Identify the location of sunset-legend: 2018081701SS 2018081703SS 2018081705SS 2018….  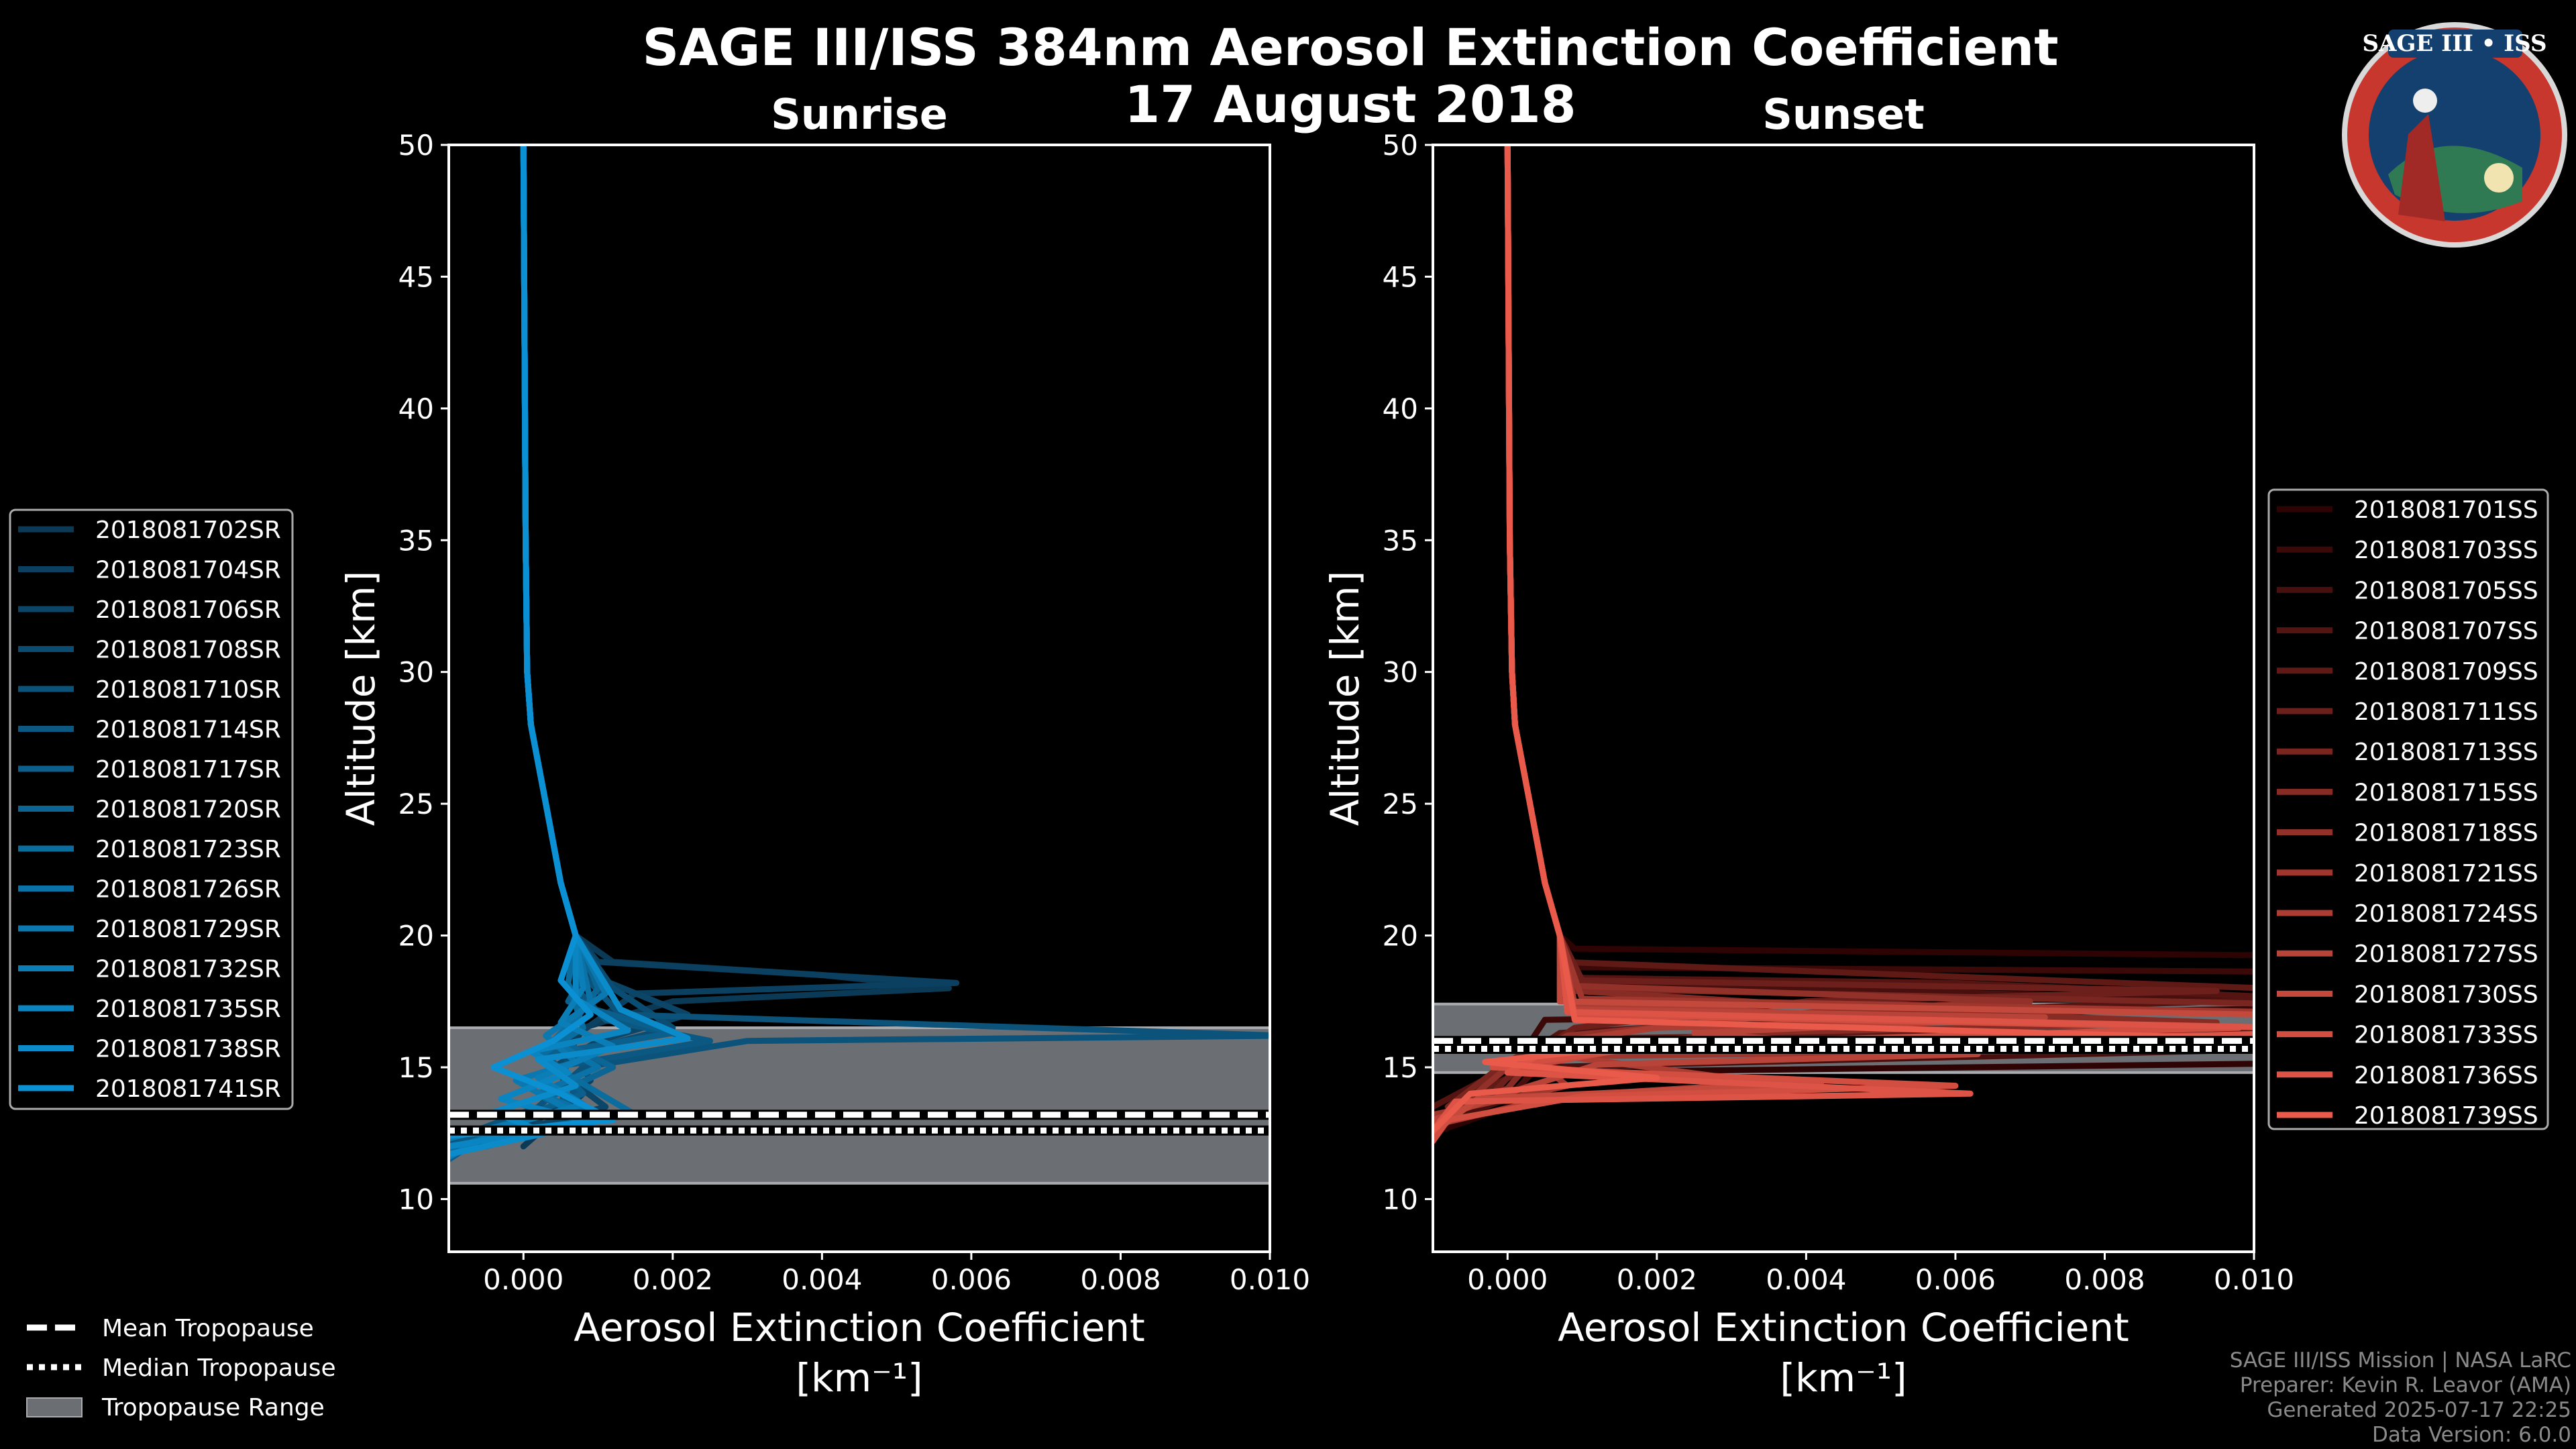
(2408, 809).